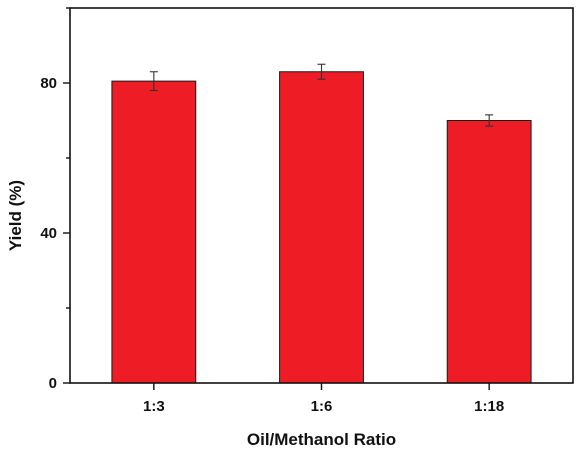  Describe the element at coordinates (48, 233) in the screenshot. I see `y-tick-label: 40` at that location.